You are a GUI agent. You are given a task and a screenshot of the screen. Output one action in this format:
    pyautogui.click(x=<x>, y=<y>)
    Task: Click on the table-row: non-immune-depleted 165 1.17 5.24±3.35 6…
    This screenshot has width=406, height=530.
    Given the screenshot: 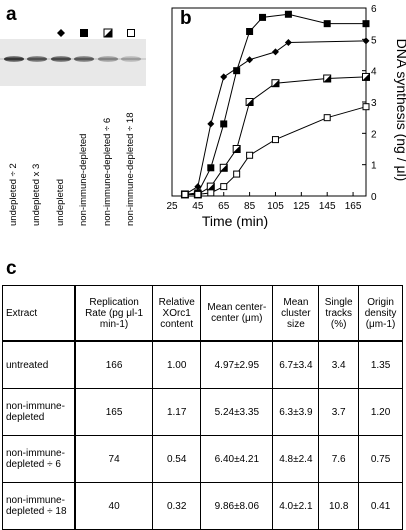 What is the action you would take?
    pyautogui.click(x=202, y=412)
    